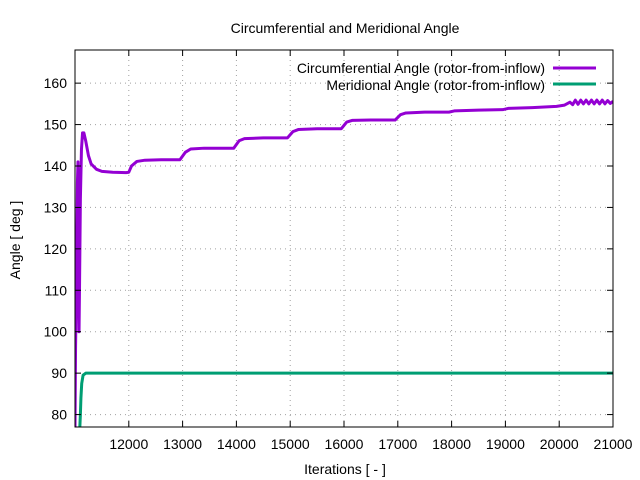 This screenshot has height=480, width=640. Describe the element at coordinates (59, 415) in the screenshot. I see `y-tick-label: 80` at that location.